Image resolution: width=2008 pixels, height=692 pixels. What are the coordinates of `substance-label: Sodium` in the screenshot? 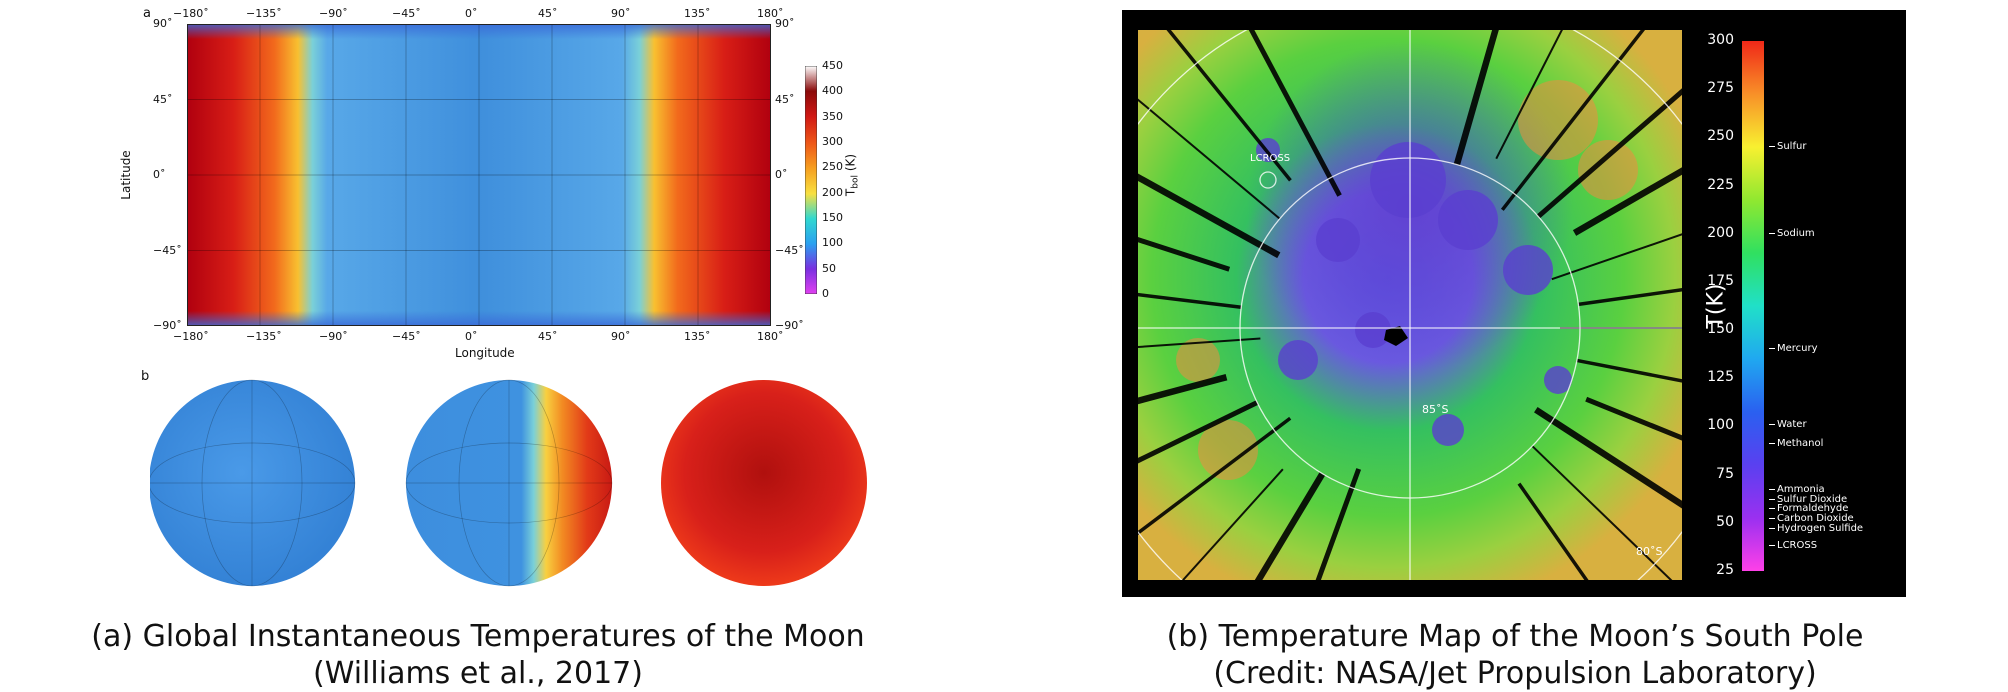 It's located at (1792, 233).